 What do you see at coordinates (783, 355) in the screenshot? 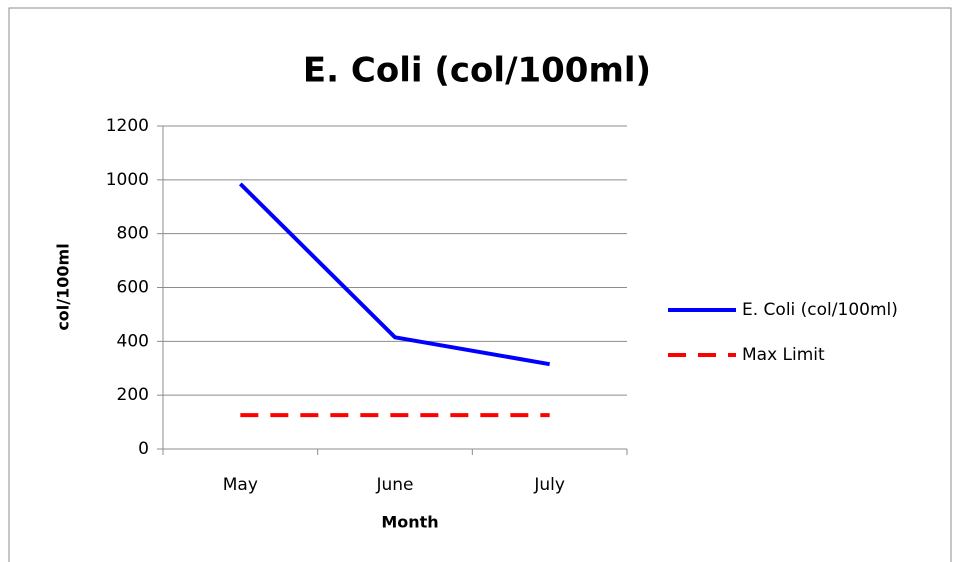
I see `legend-label: Max Limit` at bounding box center [783, 355].